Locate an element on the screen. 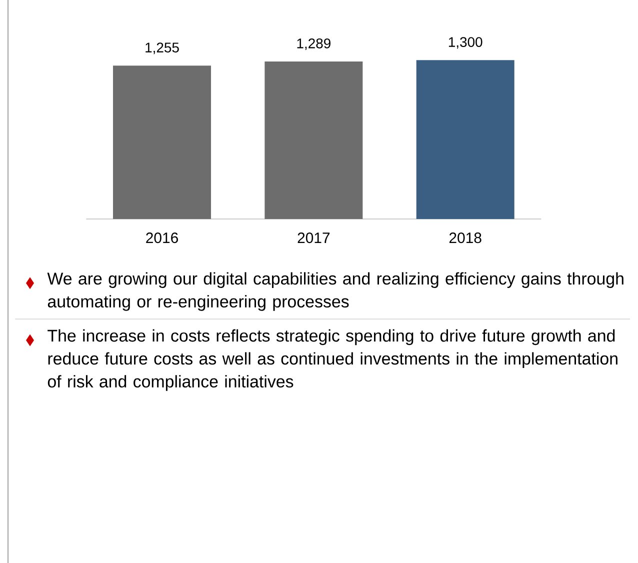 Image resolution: width=638 pixels, height=563 pixels. data-label: 1,289 is located at coordinates (313, 44).